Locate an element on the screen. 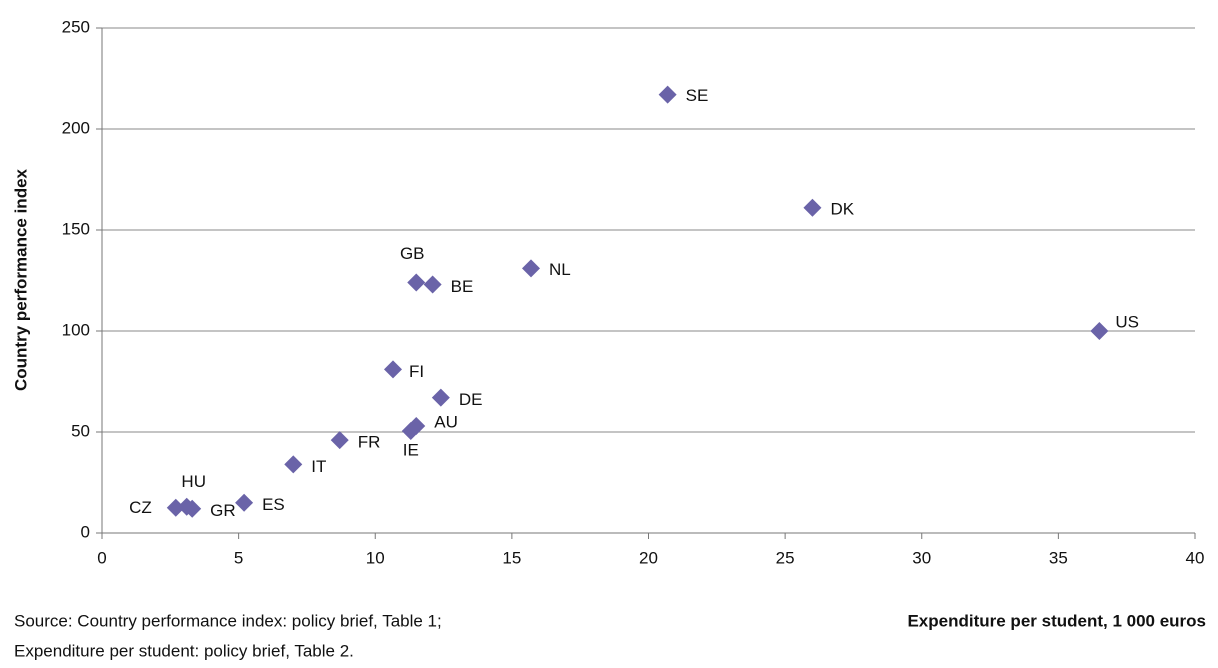 The width and height of the screenshot is (1218, 668). point-label: GB is located at coordinates (412, 253).